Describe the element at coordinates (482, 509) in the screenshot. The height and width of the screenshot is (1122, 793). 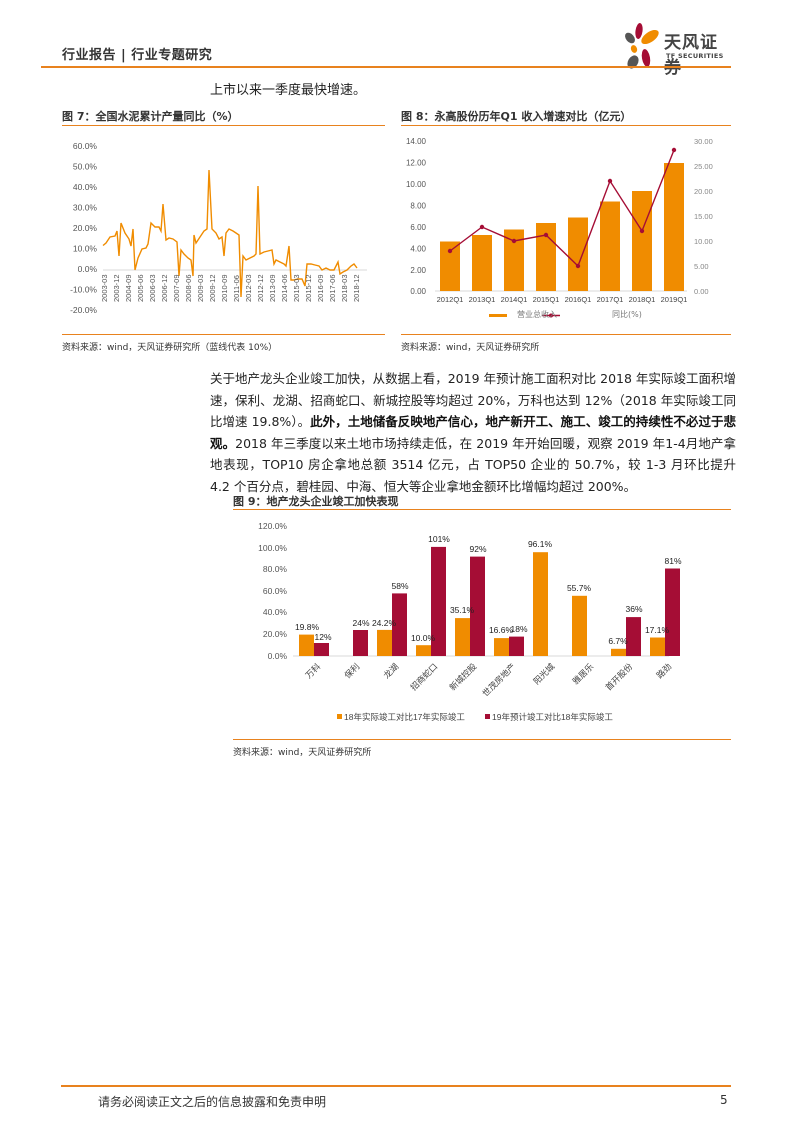
I see `figure9-title-rule` at that location.